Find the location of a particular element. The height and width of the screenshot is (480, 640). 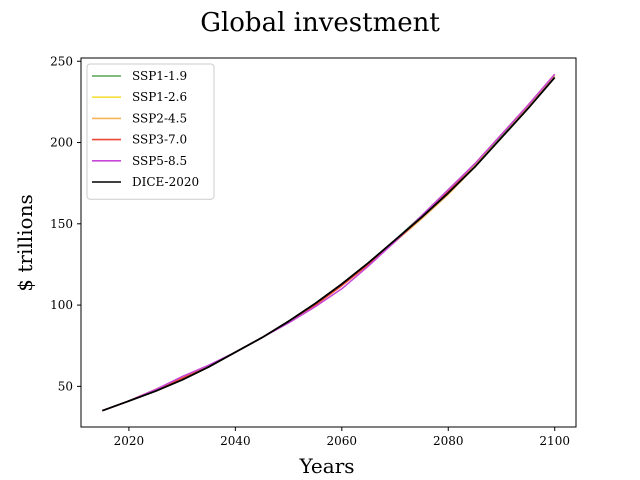

x-axis-label: Years is located at coordinates (326, 466).